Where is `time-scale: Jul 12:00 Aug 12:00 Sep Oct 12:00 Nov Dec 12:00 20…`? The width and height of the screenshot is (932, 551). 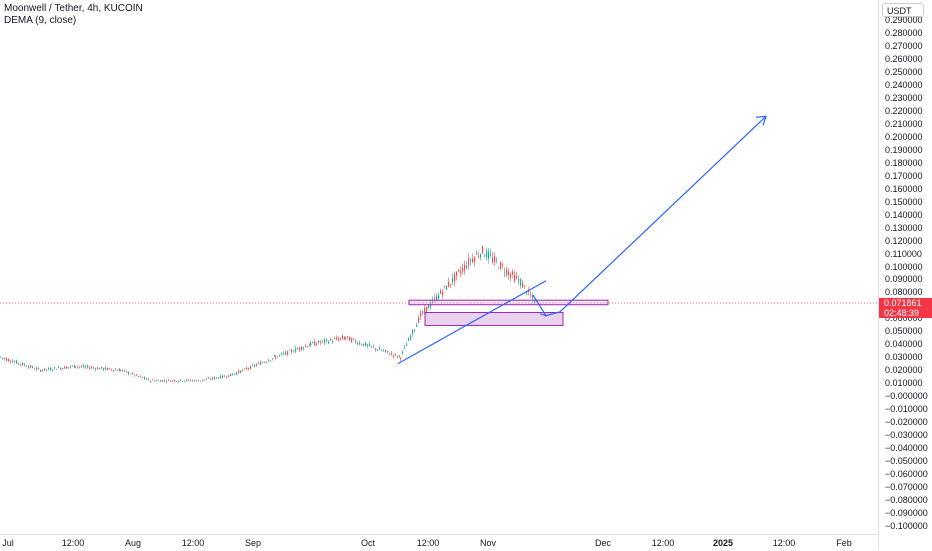
time-scale: Jul 12:00 Aug 12:00 Sep Oct 12:00 Nov Dec 12:00 20… is located at coordinates (439, 542).